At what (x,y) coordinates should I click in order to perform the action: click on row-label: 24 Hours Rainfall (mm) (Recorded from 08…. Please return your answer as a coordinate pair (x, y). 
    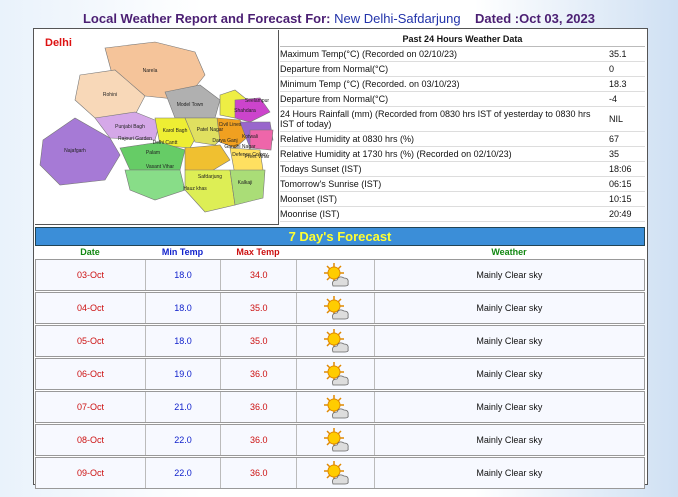
    Looking at the image, I should click on (435, 119).